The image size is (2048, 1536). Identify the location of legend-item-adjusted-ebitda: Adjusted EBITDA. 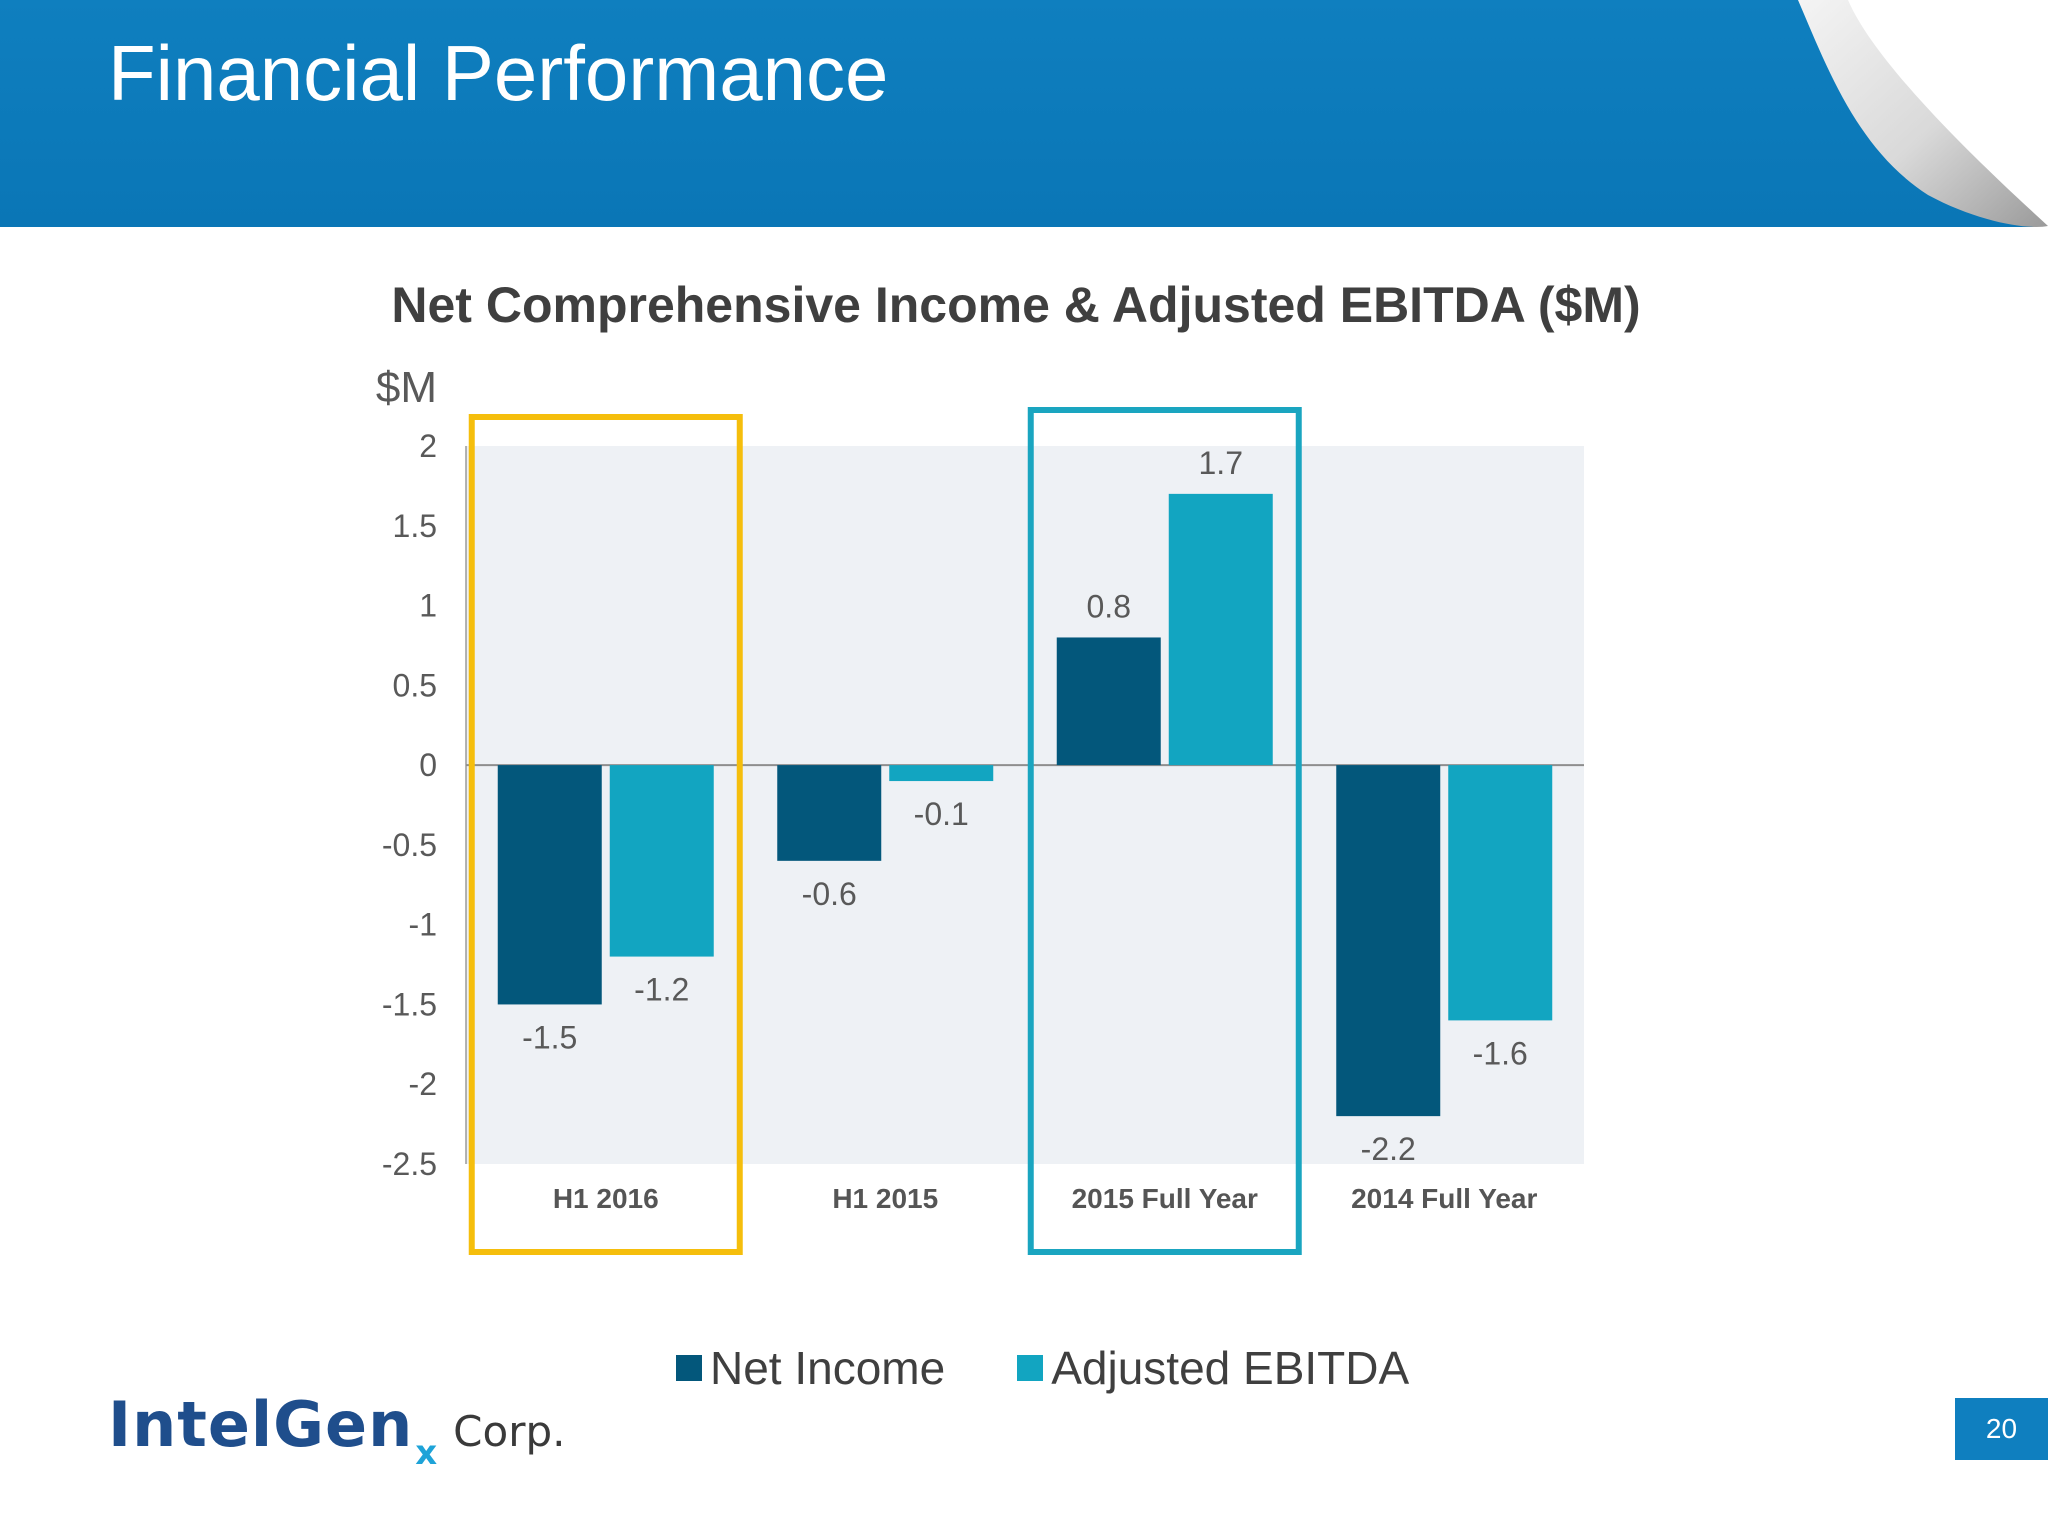
(1213, 1368).